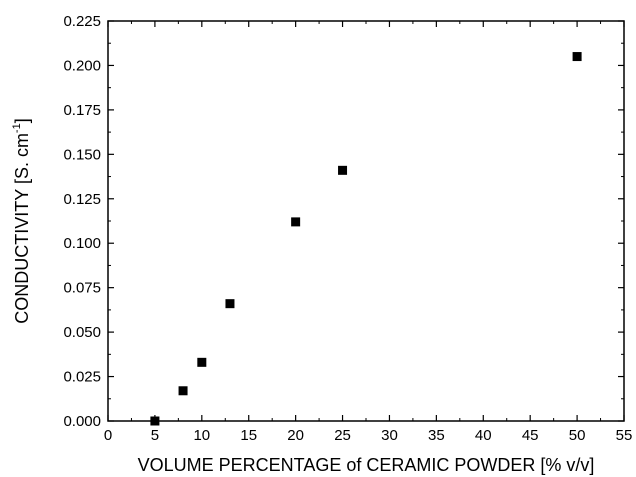 Image resolution: width=636 pixels, height=477 pixels. What do you see at coordinates (82, 65) in the screenshot?
I see `y-tick-label: 0.200` at bounding box center [82, 65].